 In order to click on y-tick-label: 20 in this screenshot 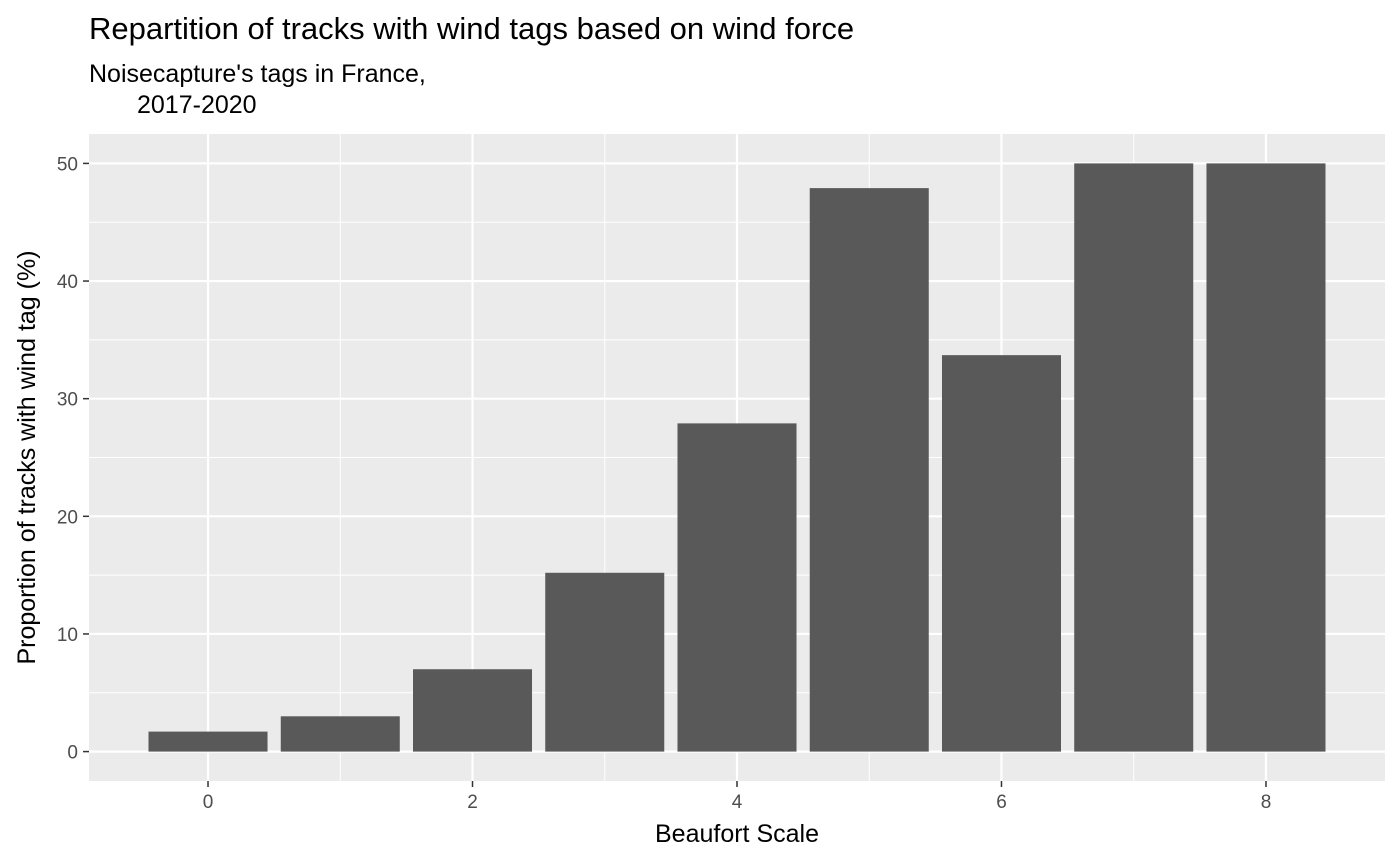, I will do `click(67, 517)`.